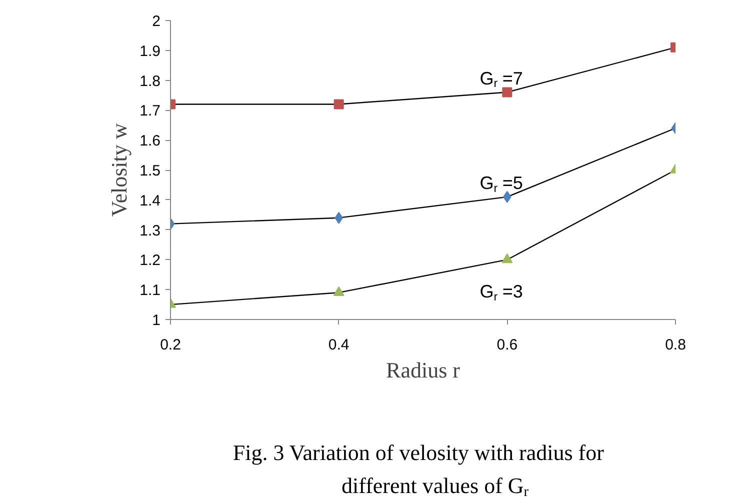 This screenshot has height=504, width=747. I want to click on y-tick-label: 1, so click(156, 320).